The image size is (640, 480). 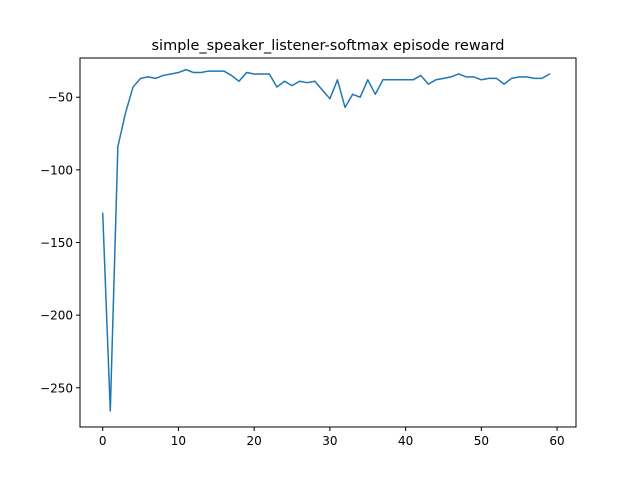 I want to click on y-tick-label: −200, so click(x=56, y=316).